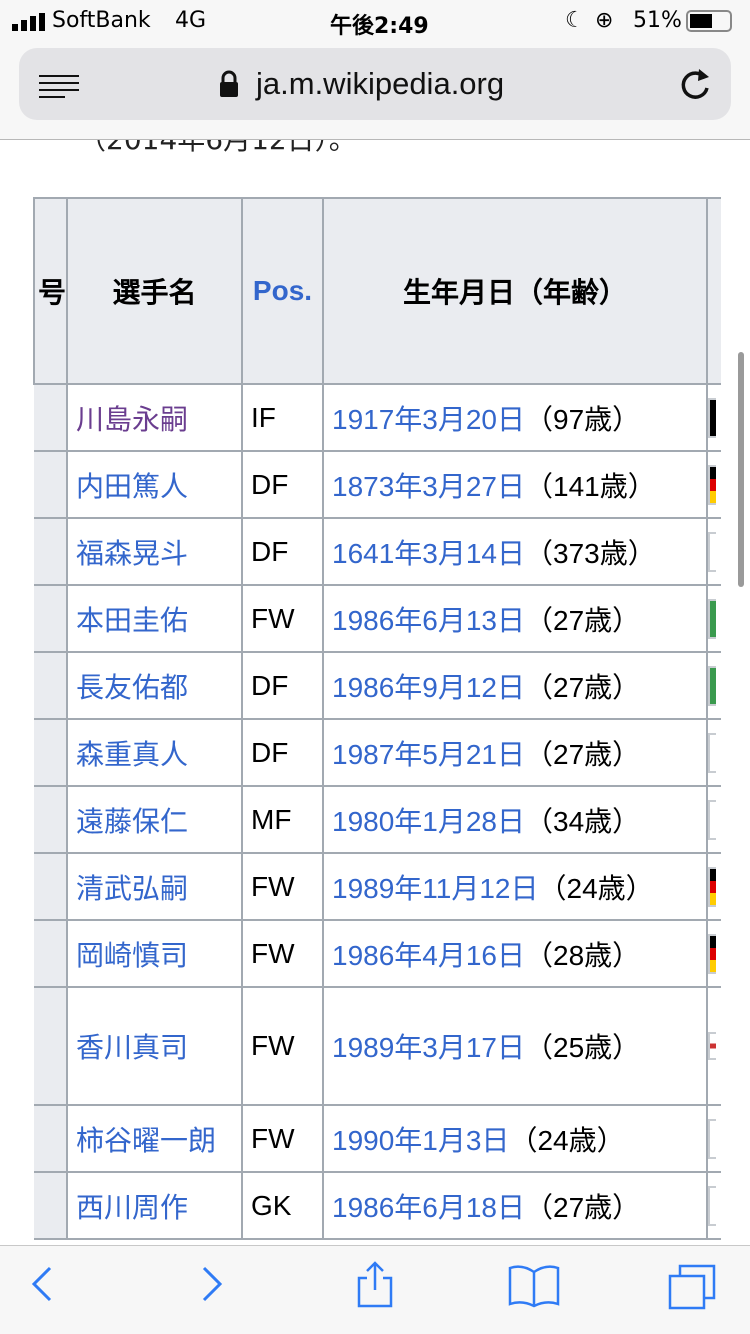 The image size is (750, 1334). What do you see at coordinates (429, 955) in the screenshot?
I see `dob-link: 1986年4月16日` at bounding box center [429, 955].